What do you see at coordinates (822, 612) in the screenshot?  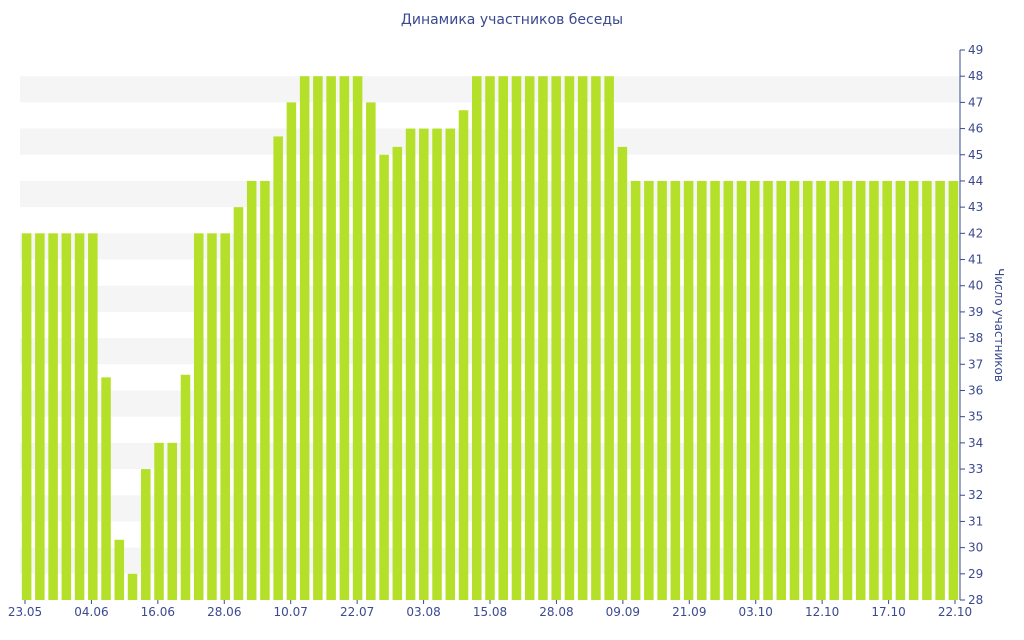 I see `x-tick-label: 12.10` at bounding box center [822, 612].